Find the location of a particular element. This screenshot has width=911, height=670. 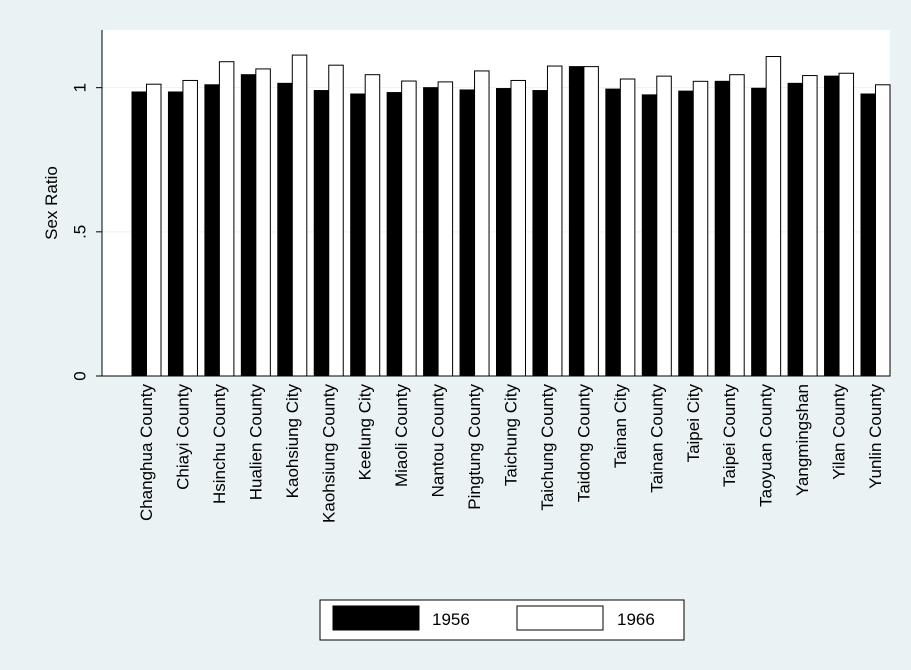

bar-1956-chiayi-county is located at coordinates (175, 234).